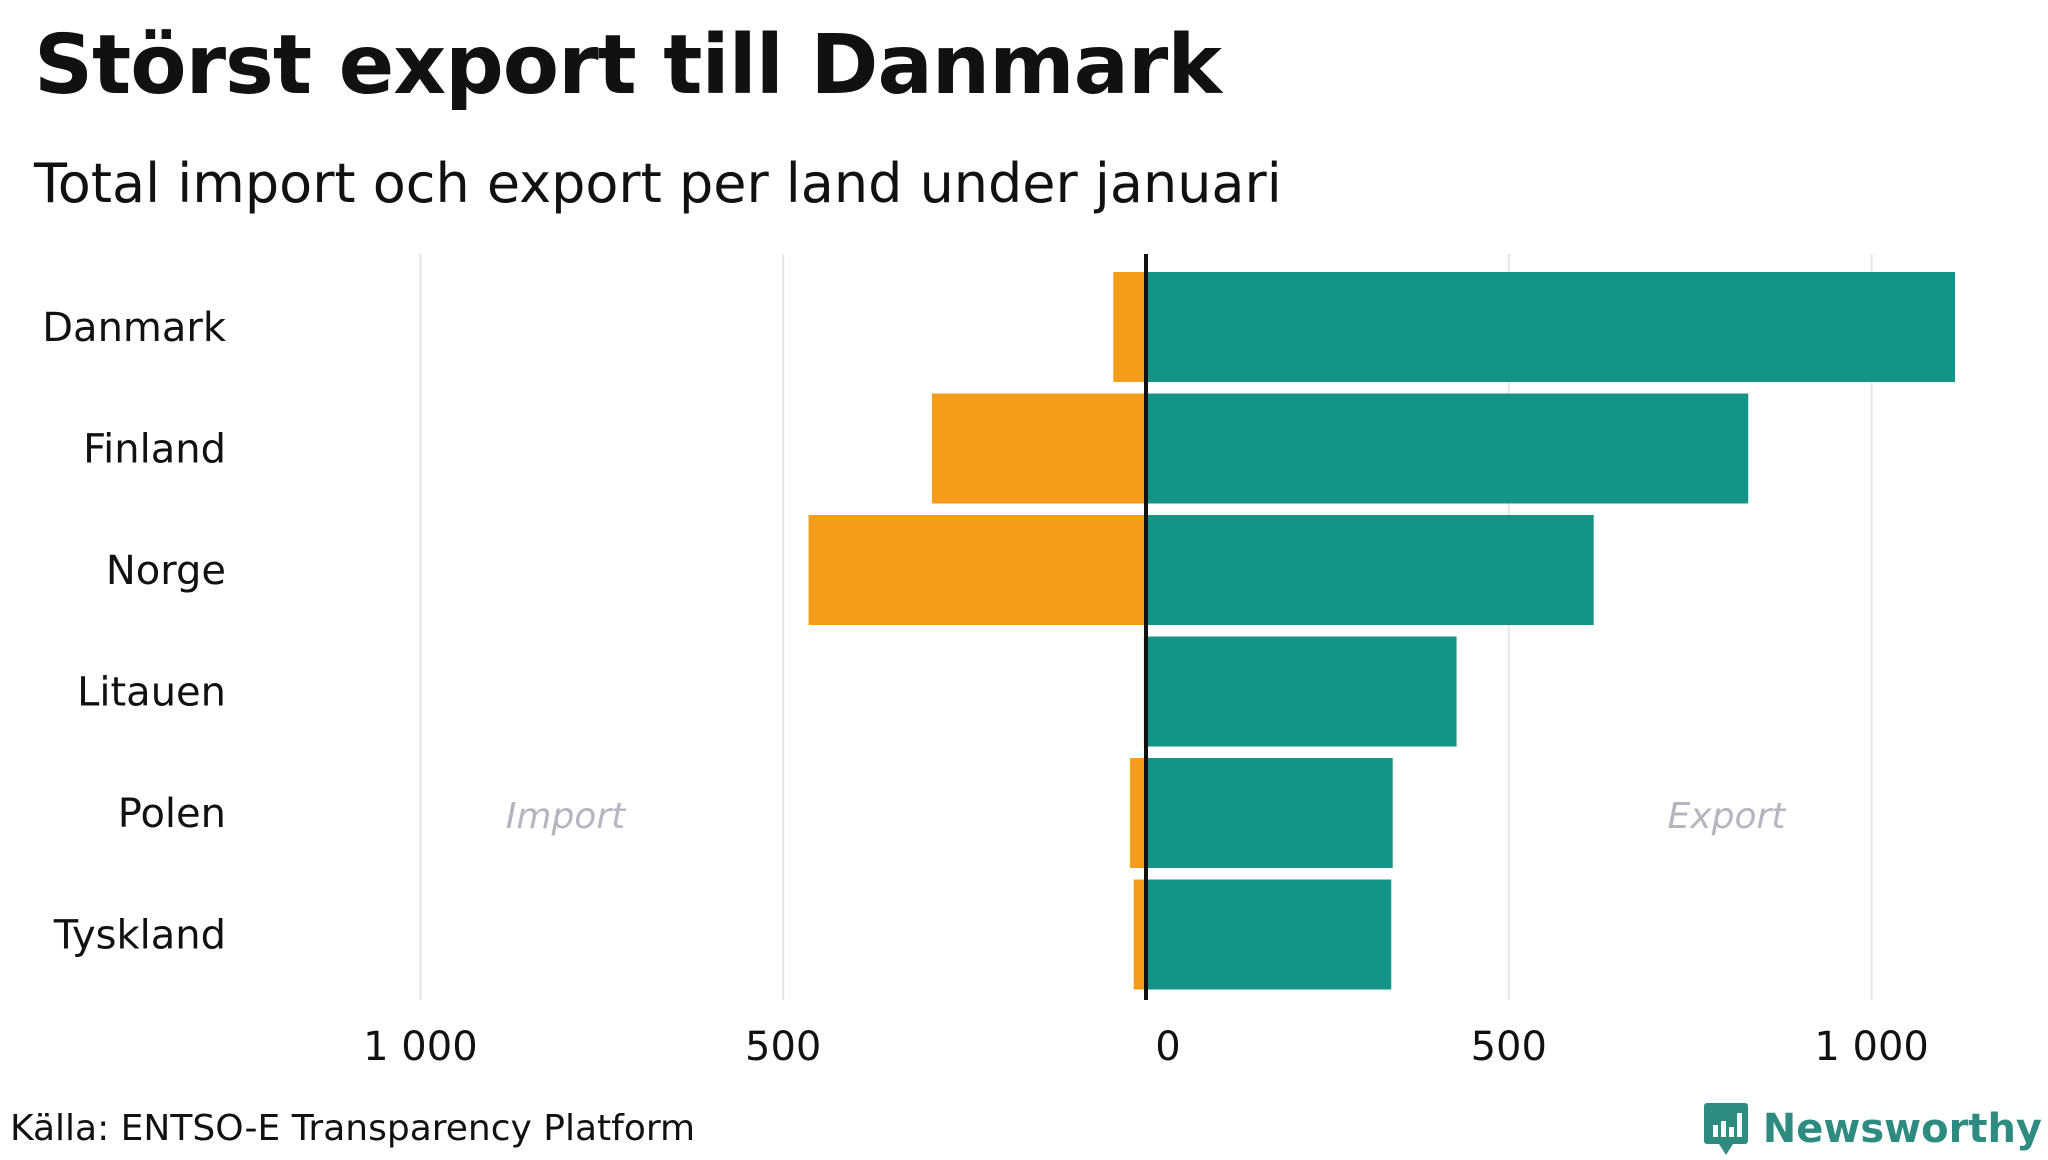  What do you see at coordinates (134, 328) in the screenshot?
I see `category-label: Danmark` at bounding box center [134, 328].